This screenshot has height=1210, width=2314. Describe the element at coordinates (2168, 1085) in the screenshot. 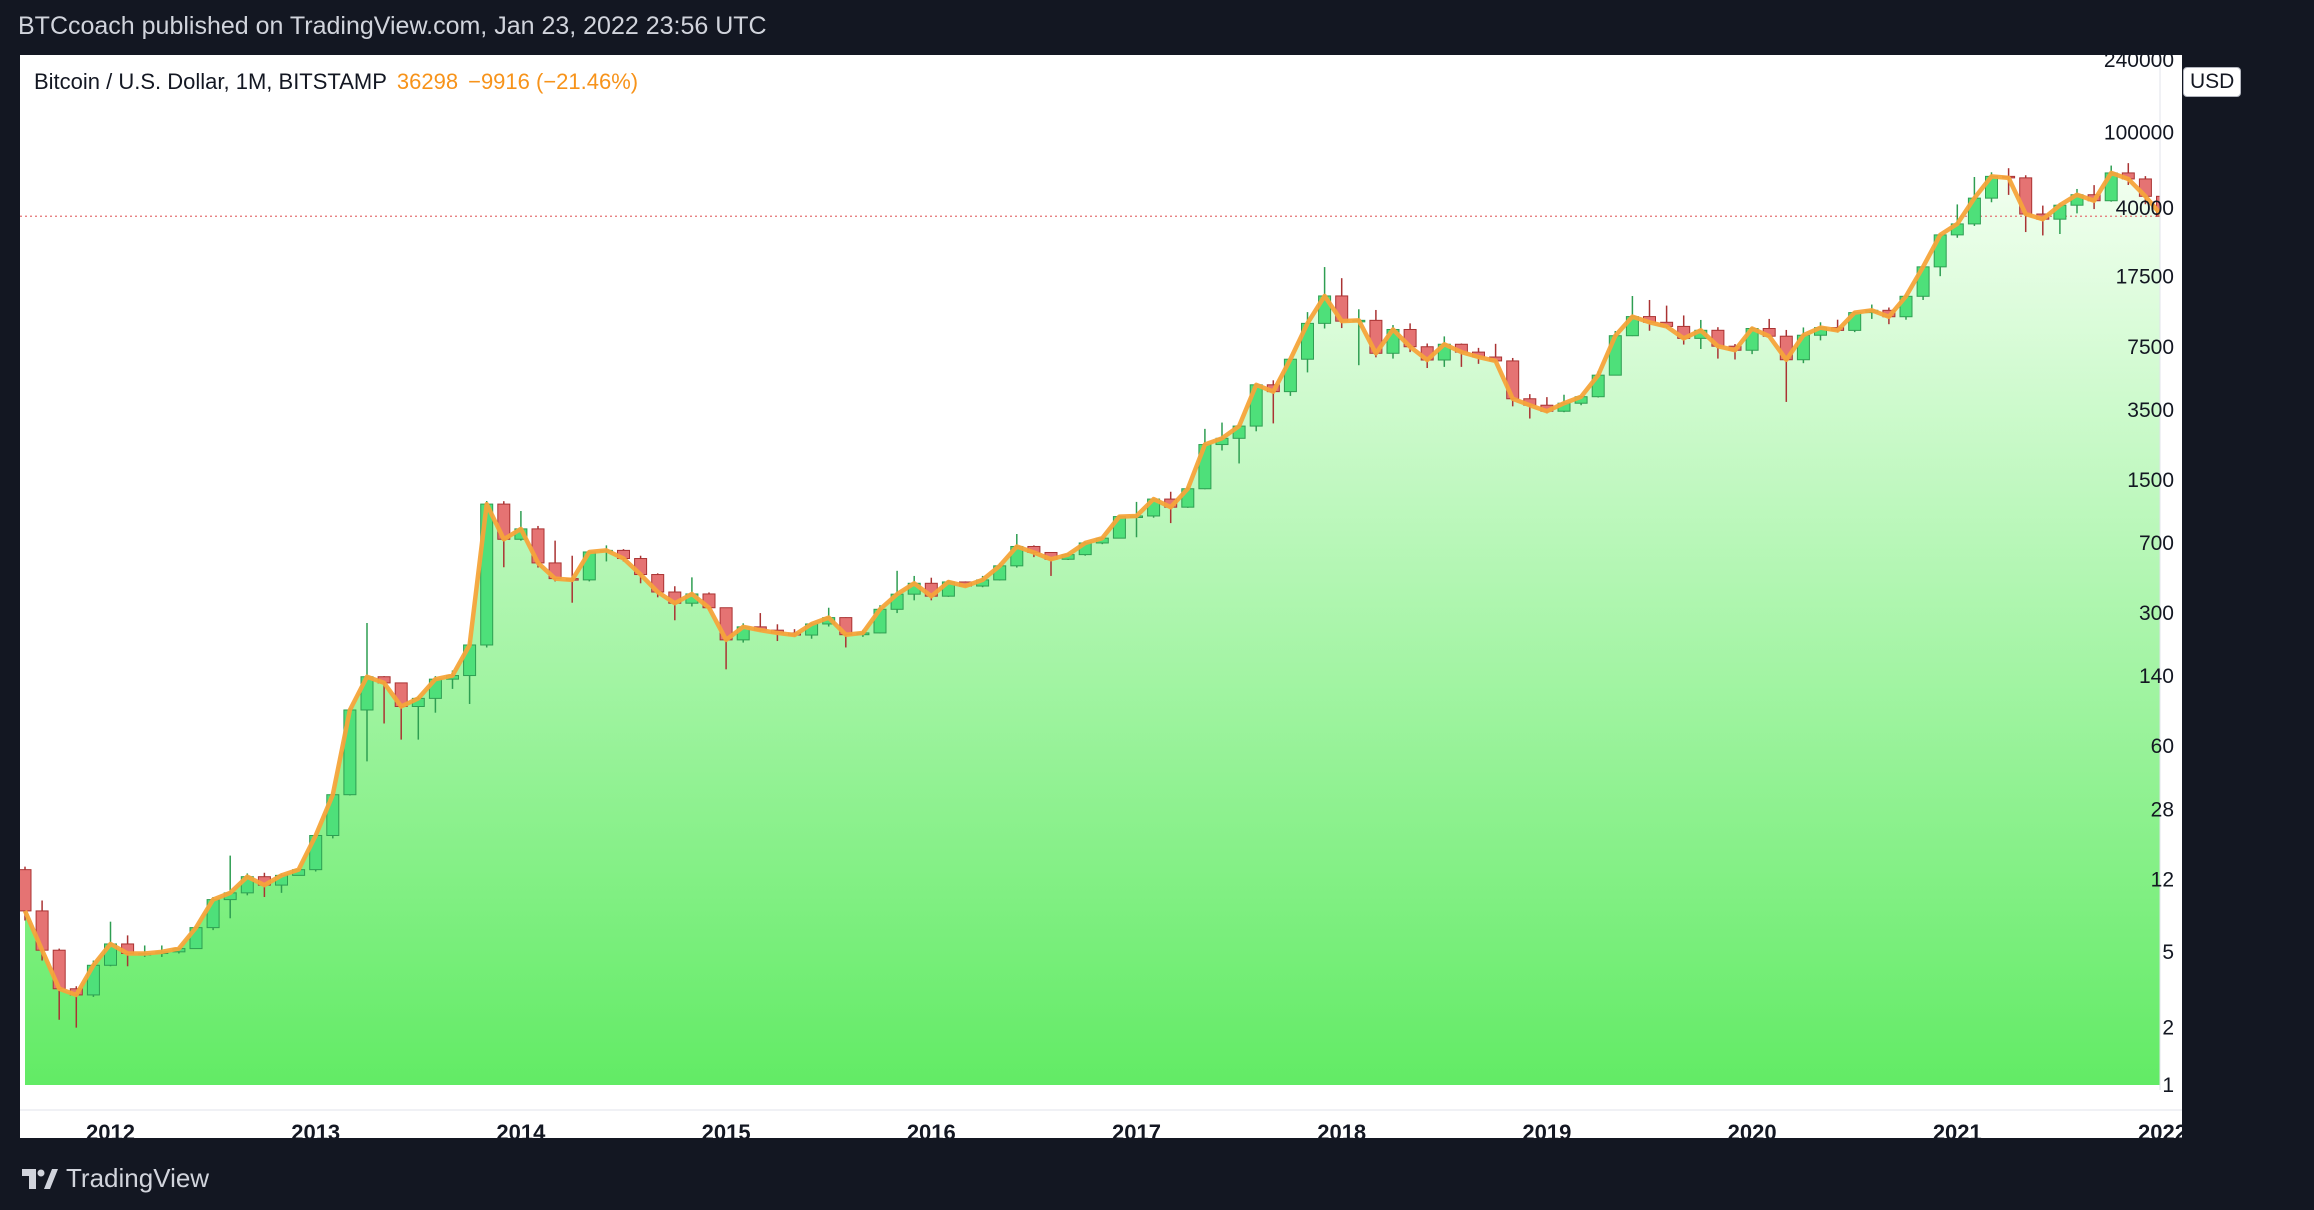

I see `price-tick-label: 1` at that location.